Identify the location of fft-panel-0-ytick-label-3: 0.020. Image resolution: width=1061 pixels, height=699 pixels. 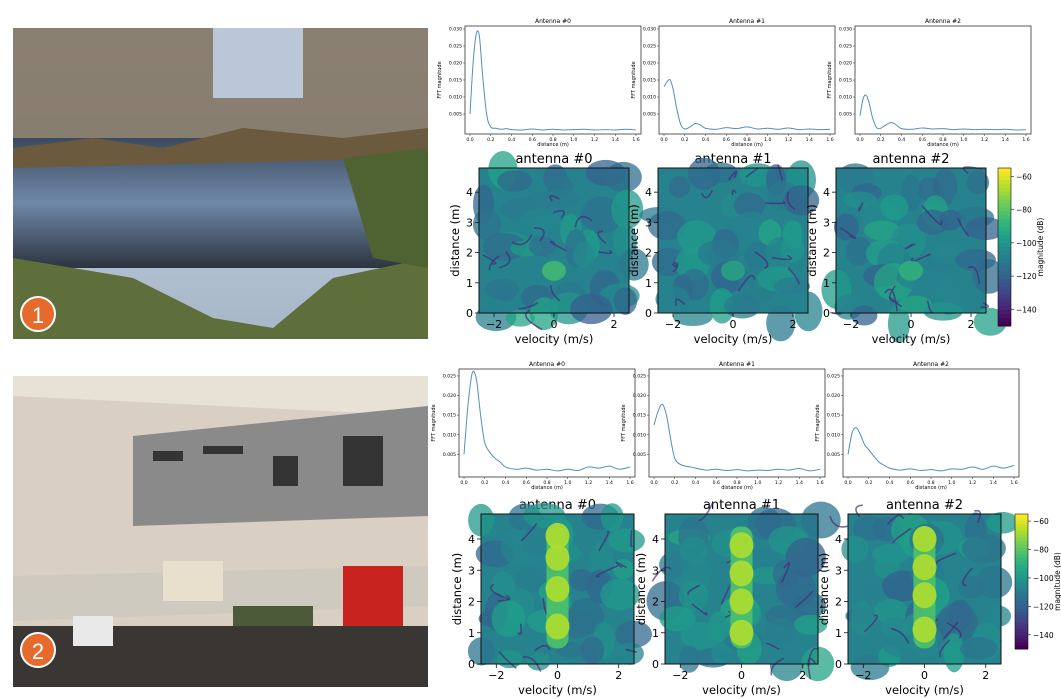
(455, 64).